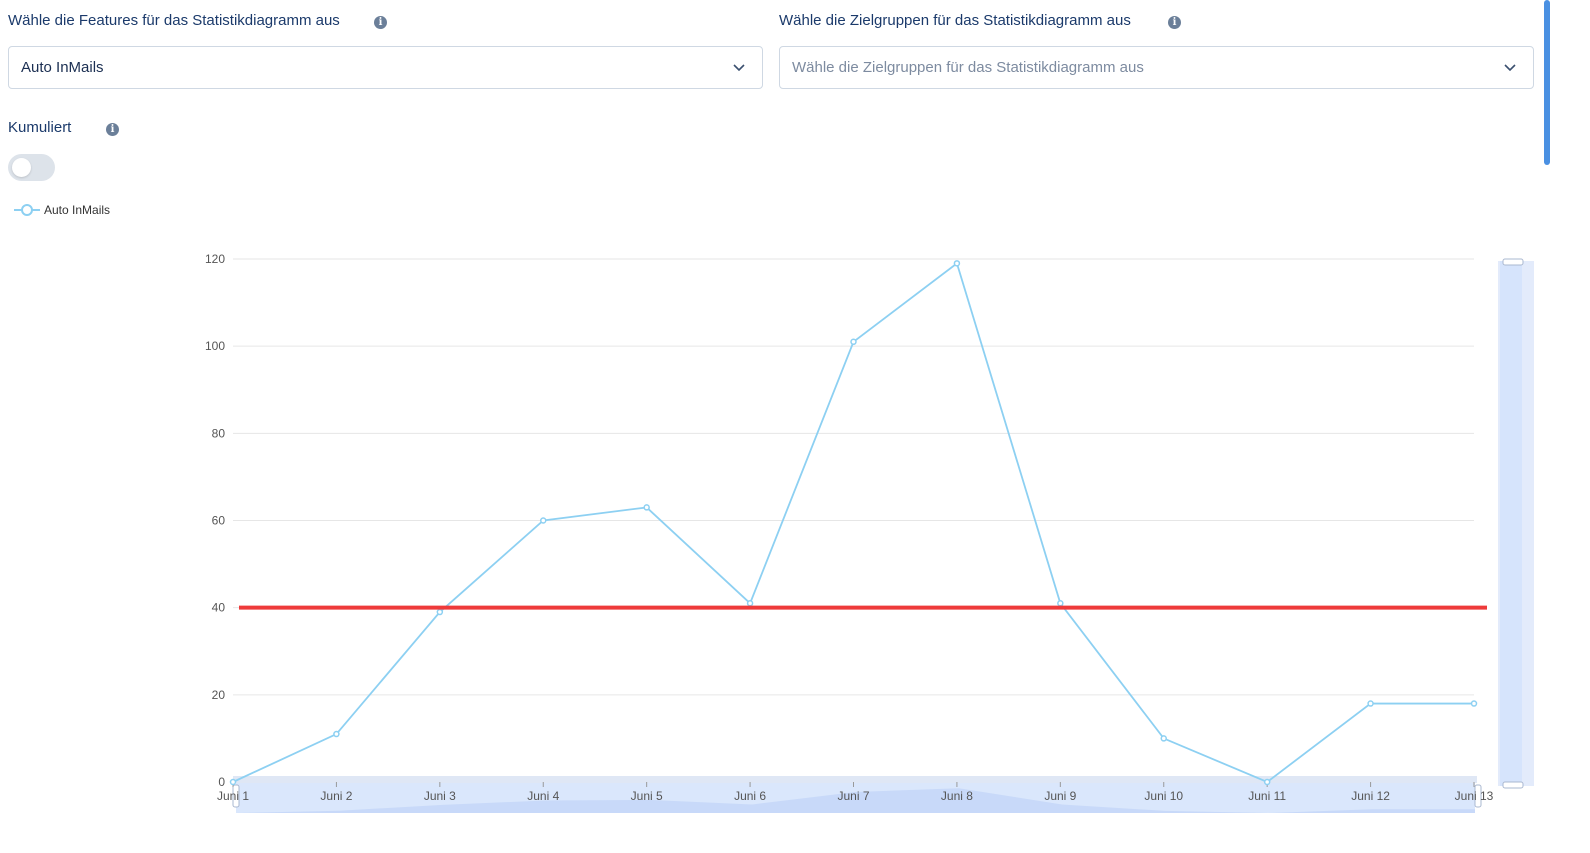  What do you see at coordinates (1511, 523) in the screenshot?
I see `y-zoom-fill` at bounding box center [1511, 523].